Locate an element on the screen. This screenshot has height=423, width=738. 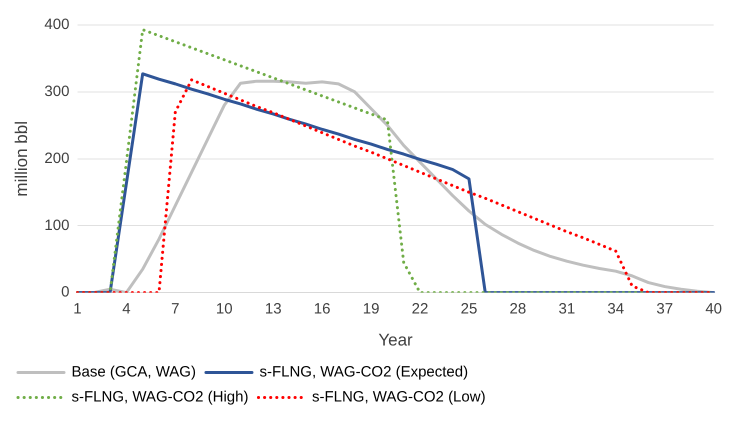
y-tick-label: 300 is located at coordinates (57, 91).